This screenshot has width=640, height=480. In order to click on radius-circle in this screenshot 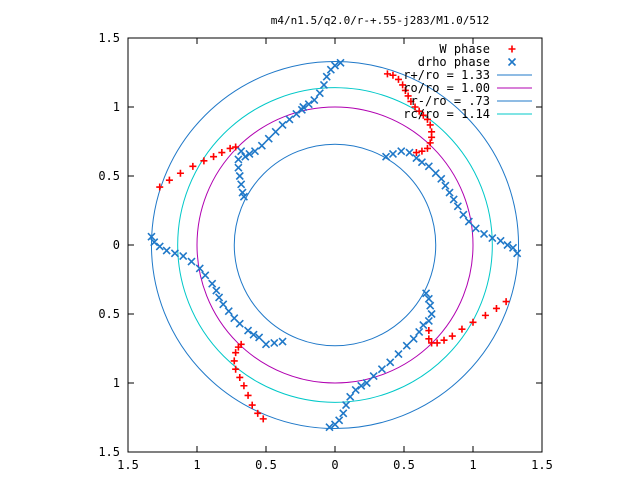, I will do `click(335, 245)`.